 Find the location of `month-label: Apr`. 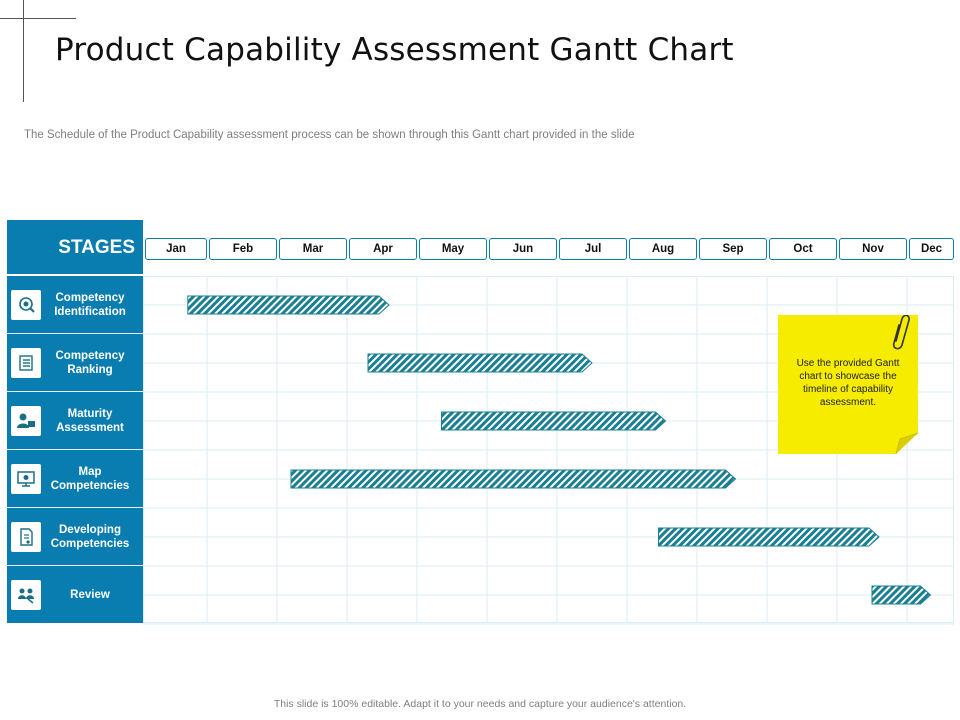

month-label: Apr is located at coordinates (383, 249).